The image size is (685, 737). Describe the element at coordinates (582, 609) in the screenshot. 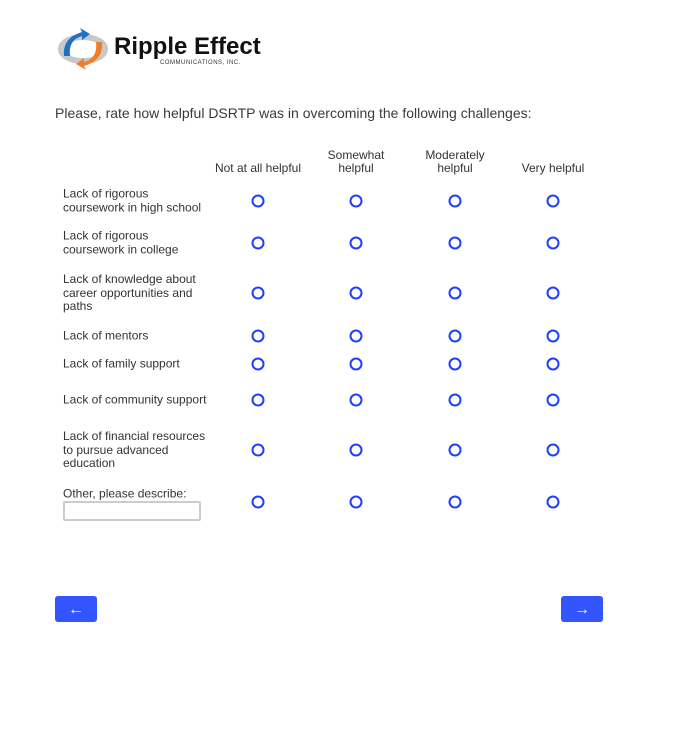

I see `next-button: →` at that location.